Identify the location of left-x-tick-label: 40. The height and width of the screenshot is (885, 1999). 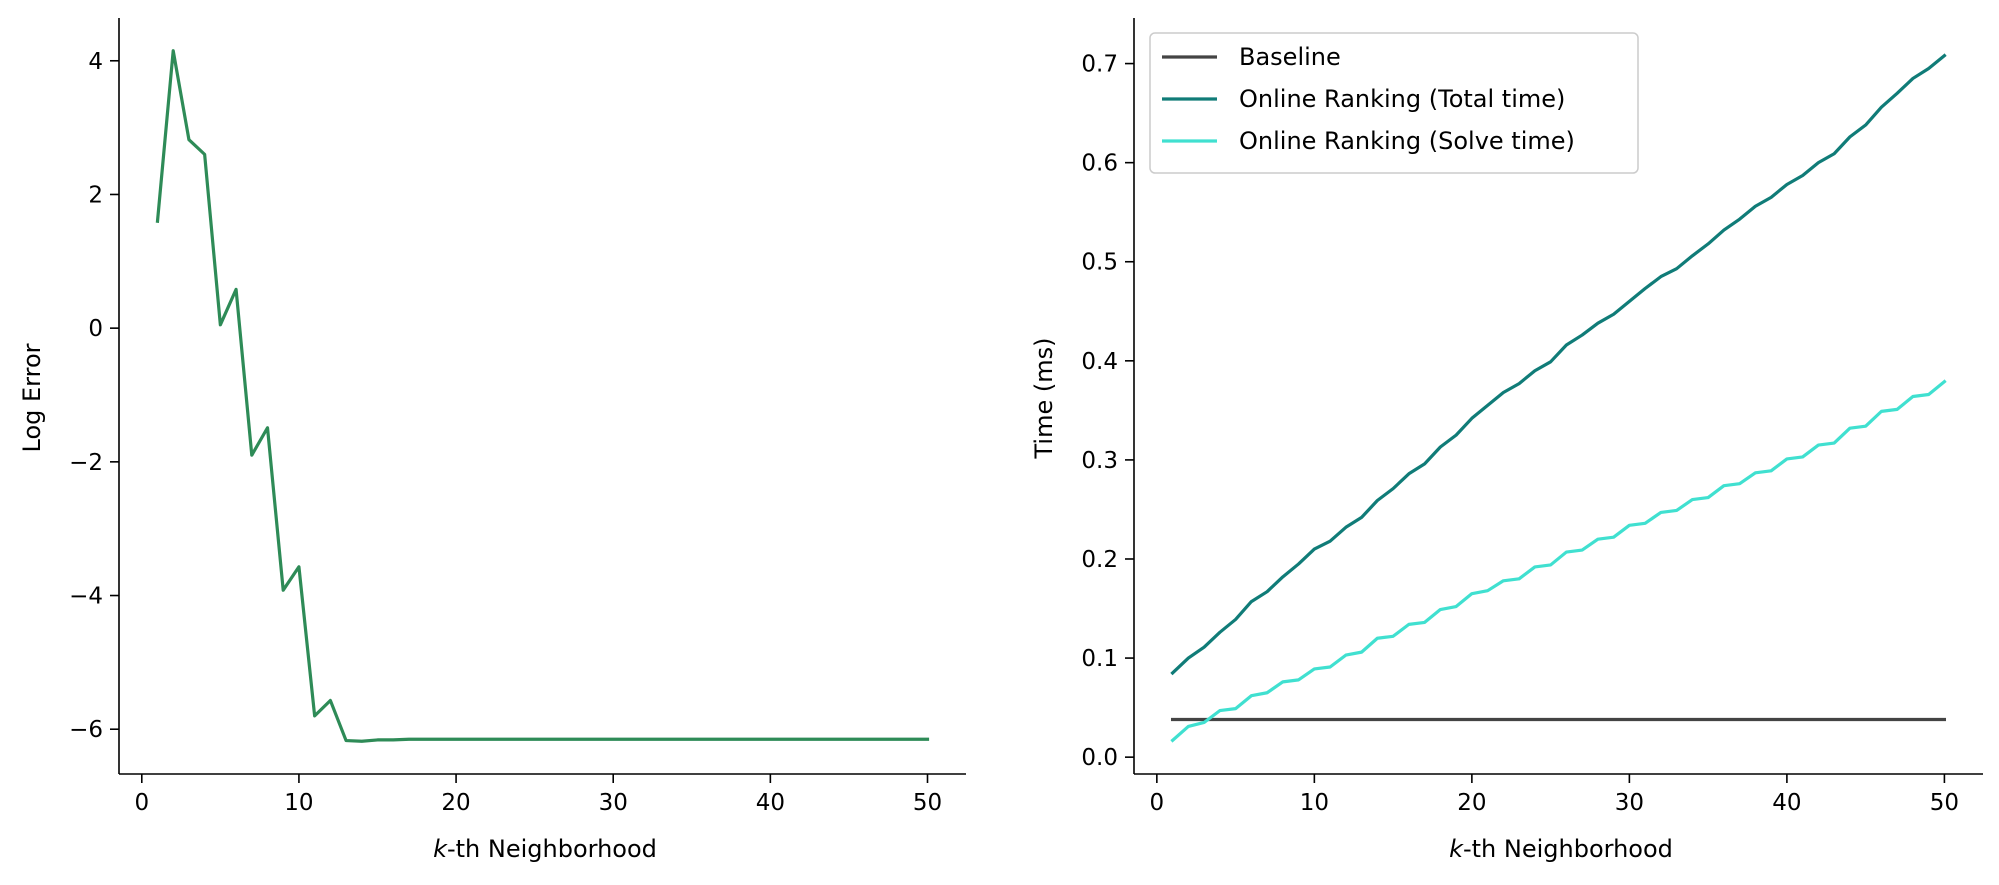
(770, 803).